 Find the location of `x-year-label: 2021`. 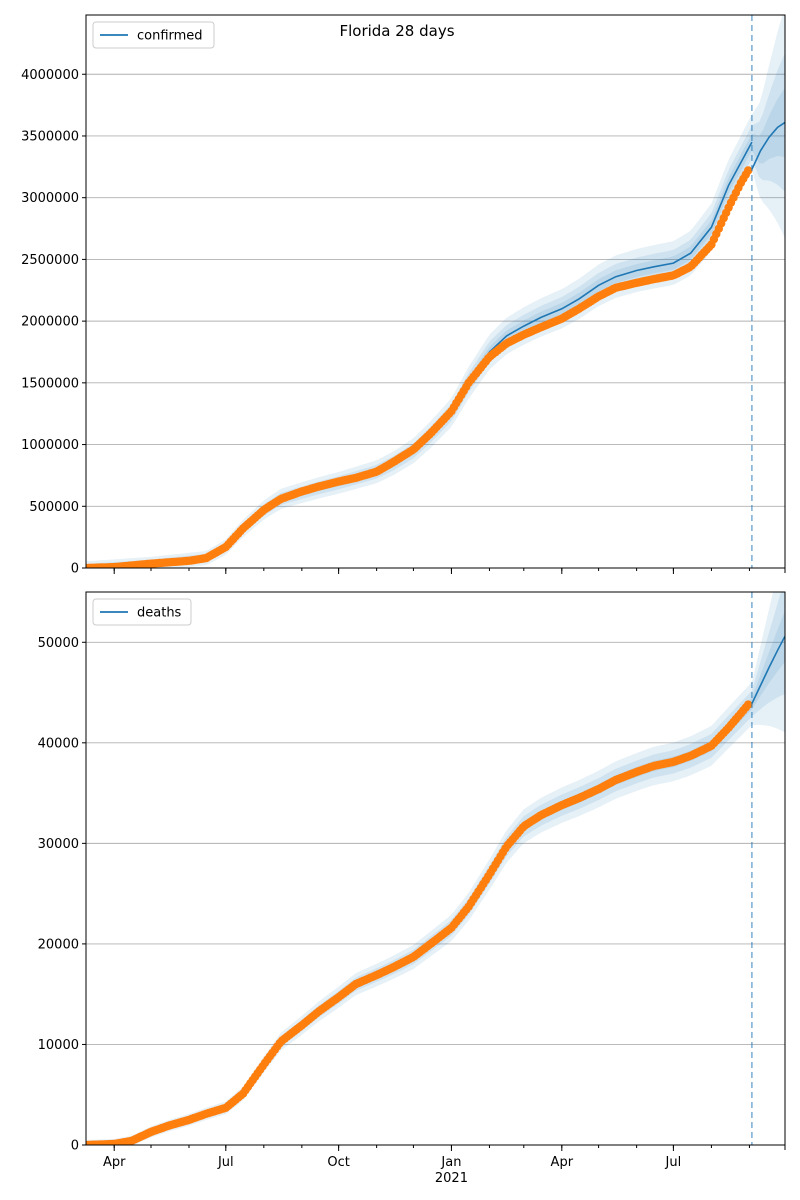

x-year-label: 2021 is located at coordinates (451, 1178).